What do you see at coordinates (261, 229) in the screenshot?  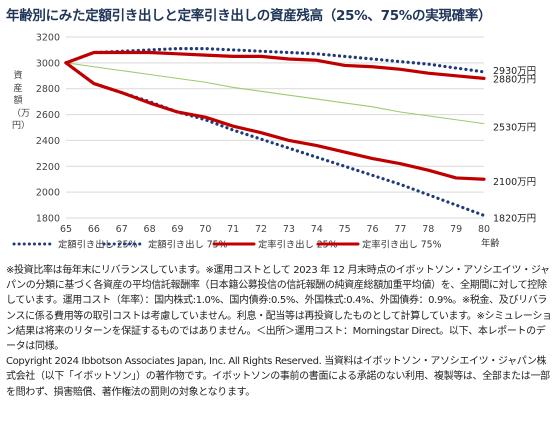 I see `x-tick-label: 72` at bounding box center [261, 229].